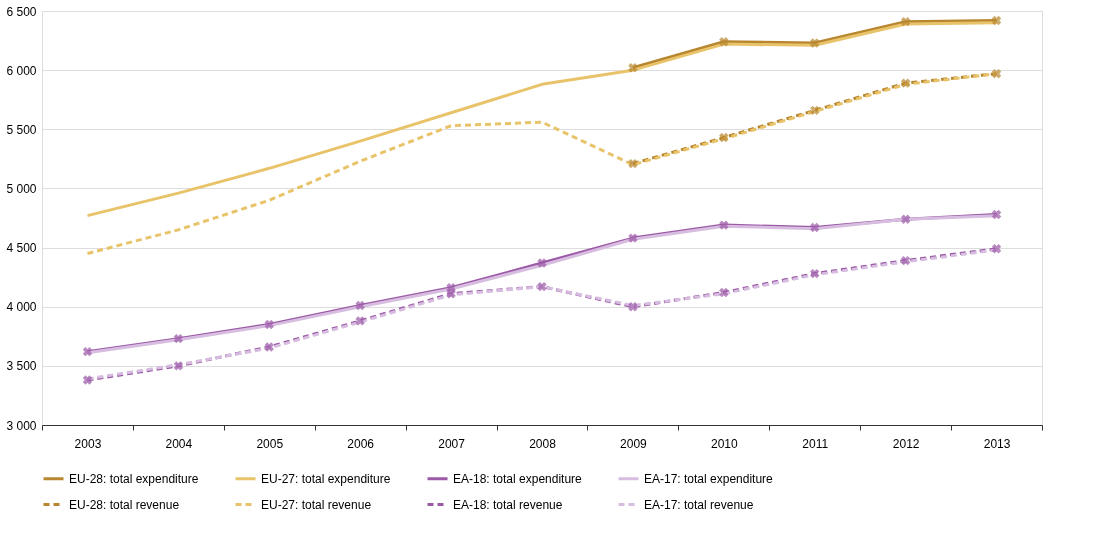 The image size is (1115, 542). I want to click on y-tick-label: 4 500, so click(21, 248).